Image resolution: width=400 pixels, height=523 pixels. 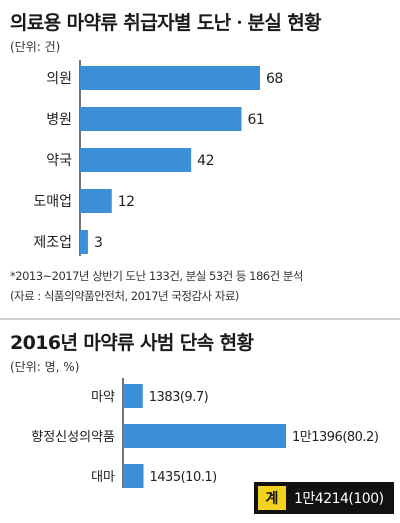 I want to click on category-label: 약국, so click(x=59, y=161).